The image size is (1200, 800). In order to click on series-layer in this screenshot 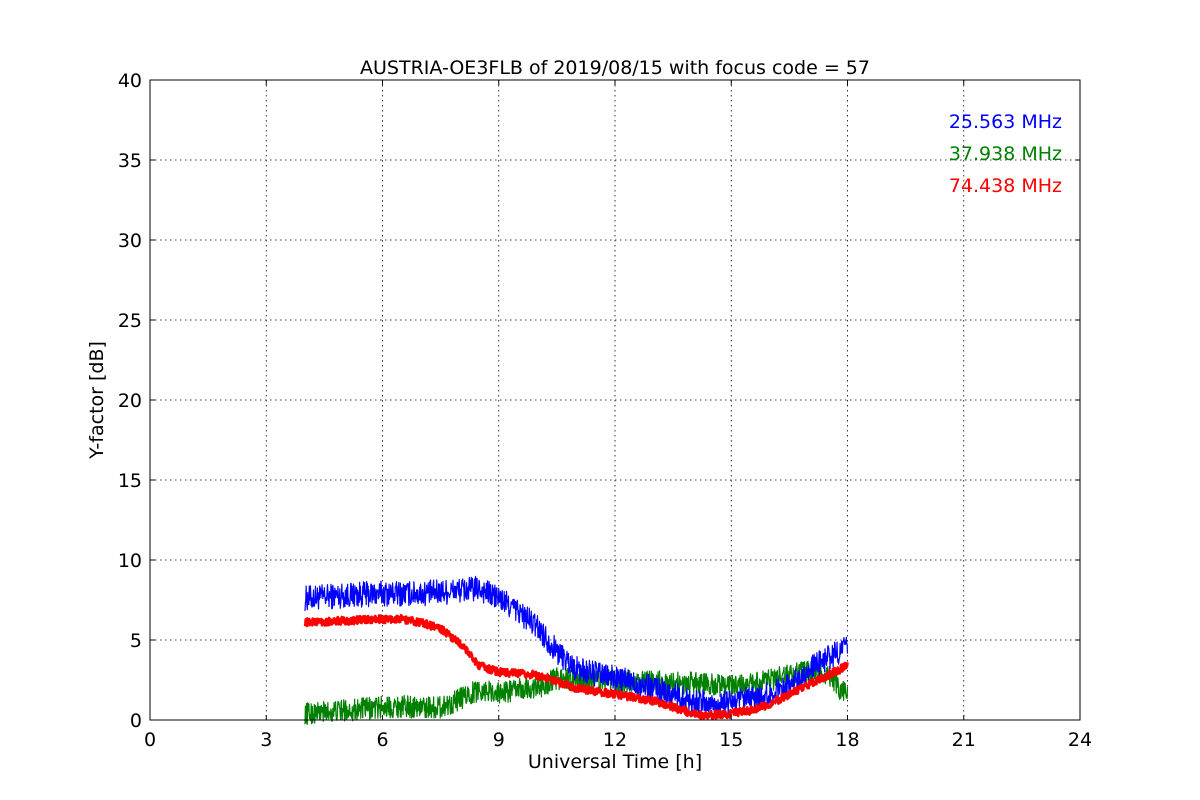, I will do `click(576, 650)`.